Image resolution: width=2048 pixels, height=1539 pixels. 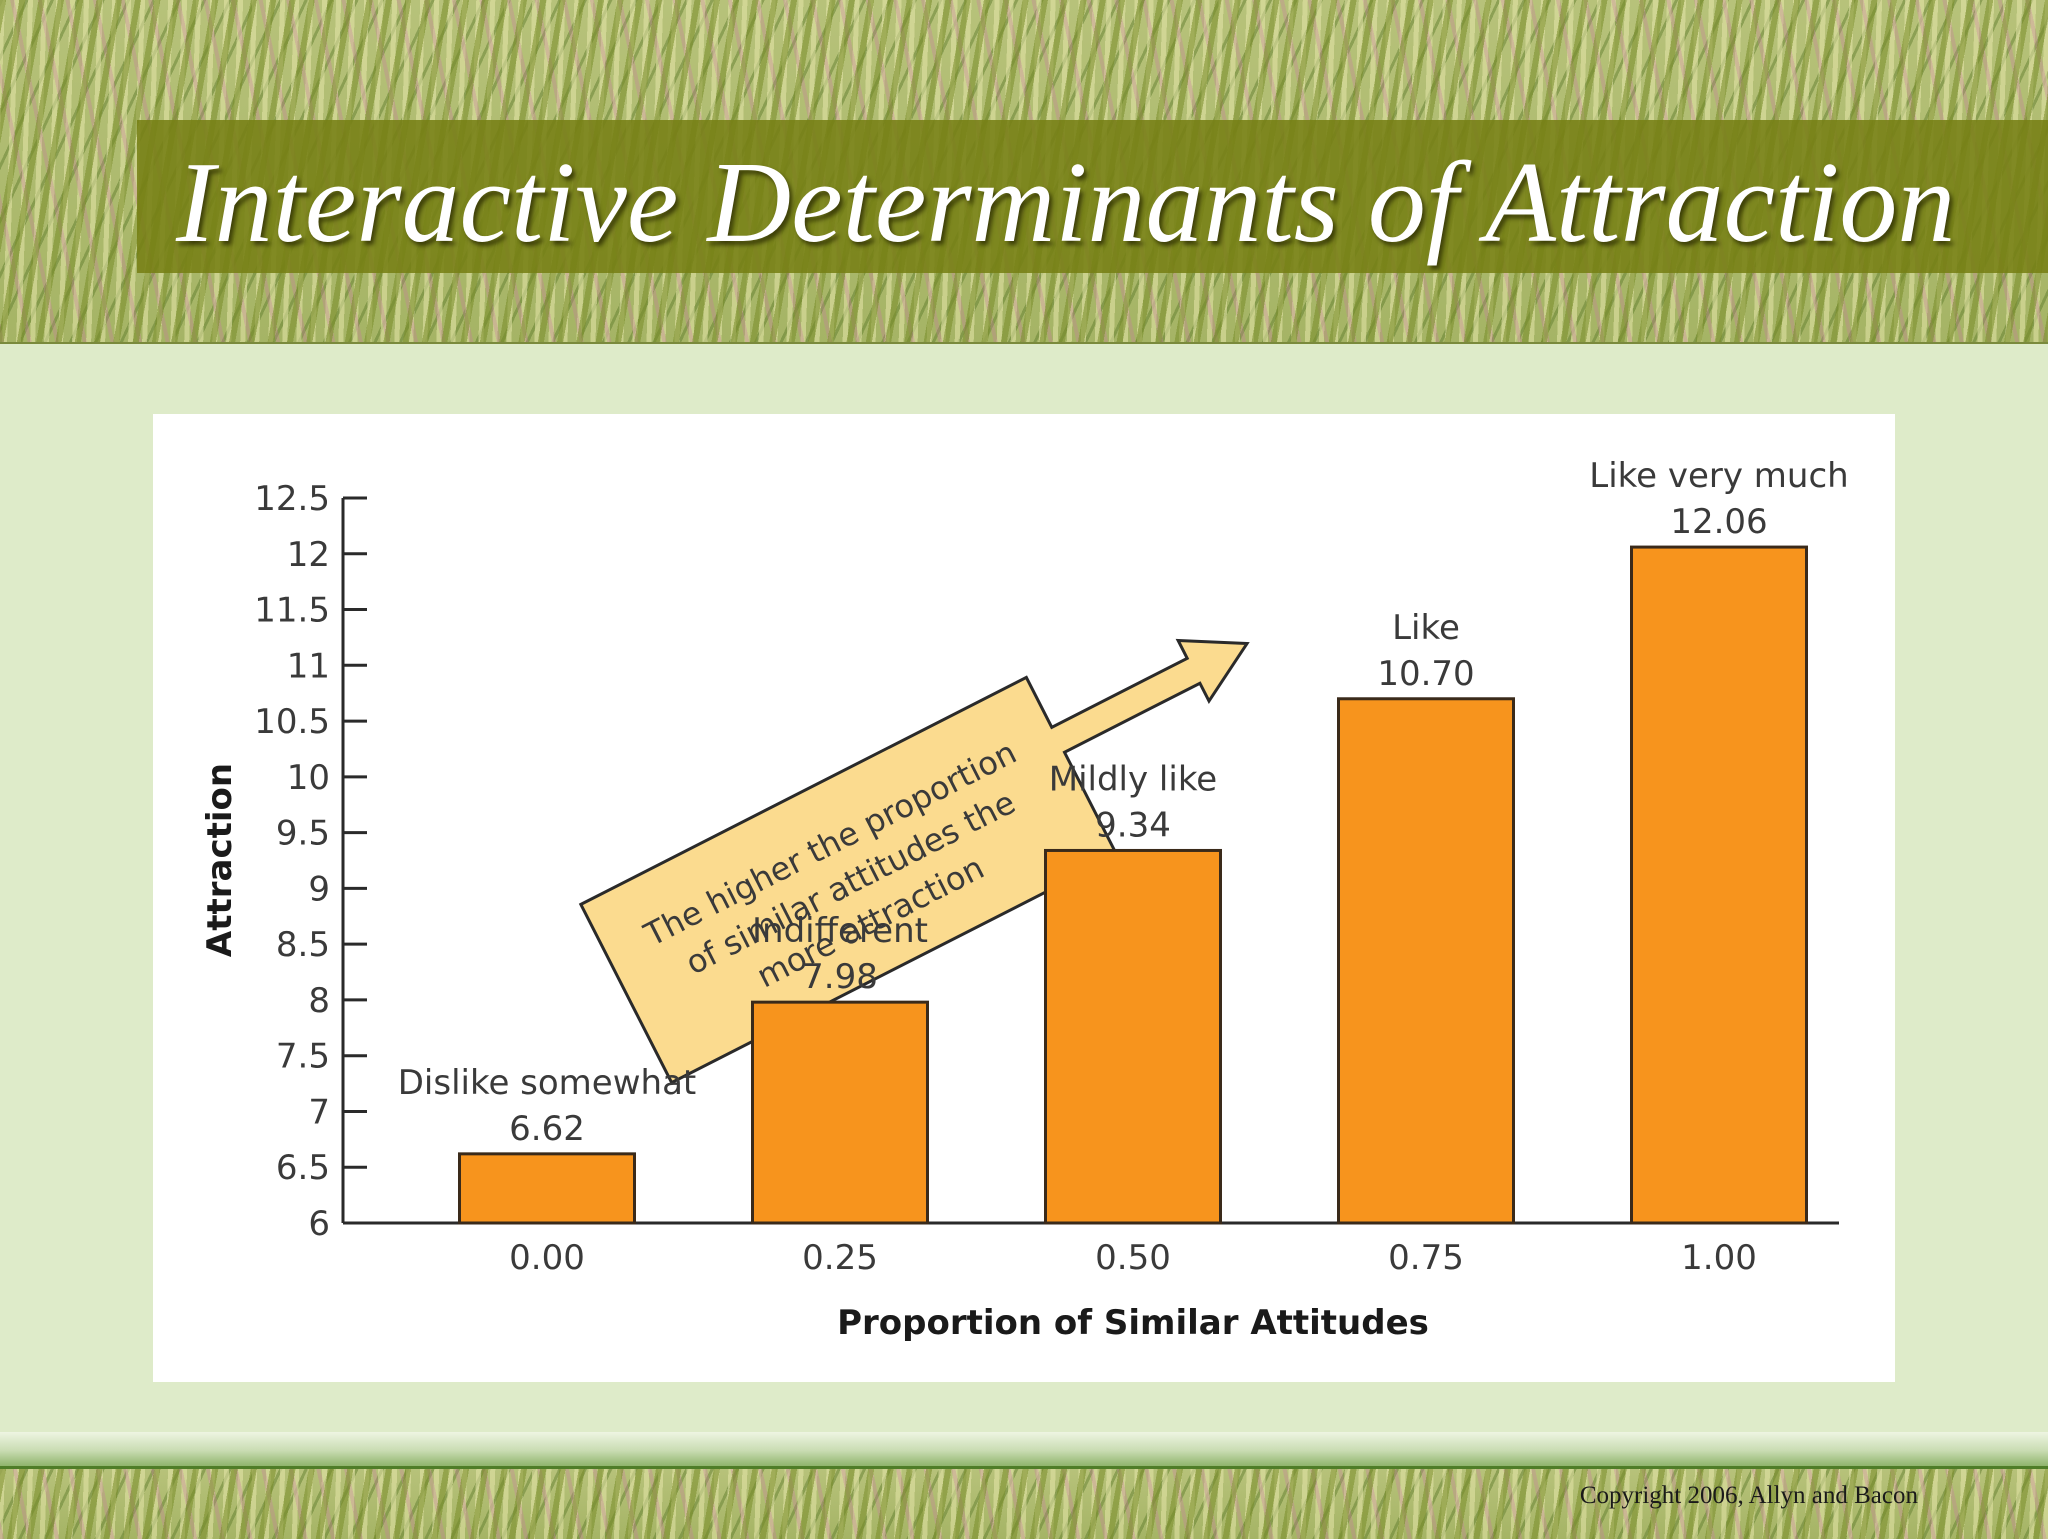 What do you see at coordinates (840, 931) in the screenshot?
I see `bar-annotation-label: Indifferent` at bounding box center [840, 931].